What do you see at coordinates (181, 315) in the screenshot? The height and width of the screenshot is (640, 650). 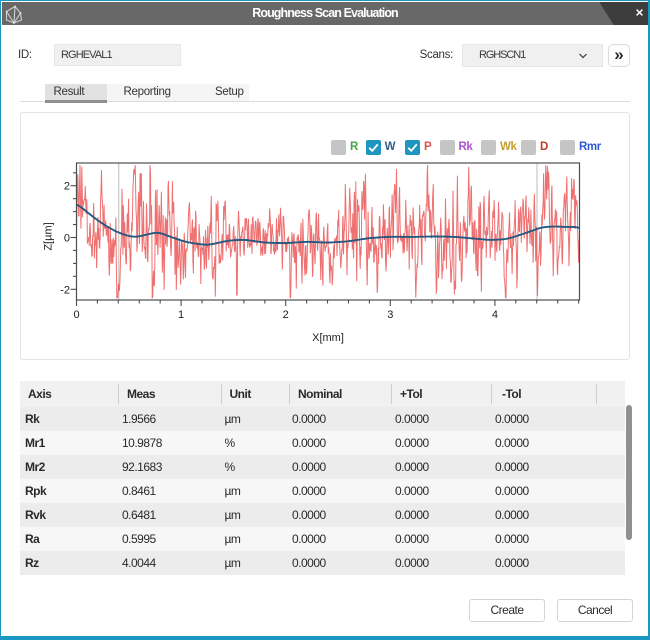 I see `svg-text: 1` at bounding box center [181, 315].